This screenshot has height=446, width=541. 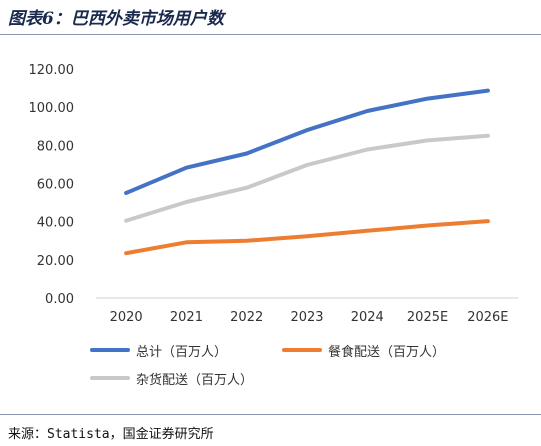 I want to click on footer-divider, so click(x=270, y=414).